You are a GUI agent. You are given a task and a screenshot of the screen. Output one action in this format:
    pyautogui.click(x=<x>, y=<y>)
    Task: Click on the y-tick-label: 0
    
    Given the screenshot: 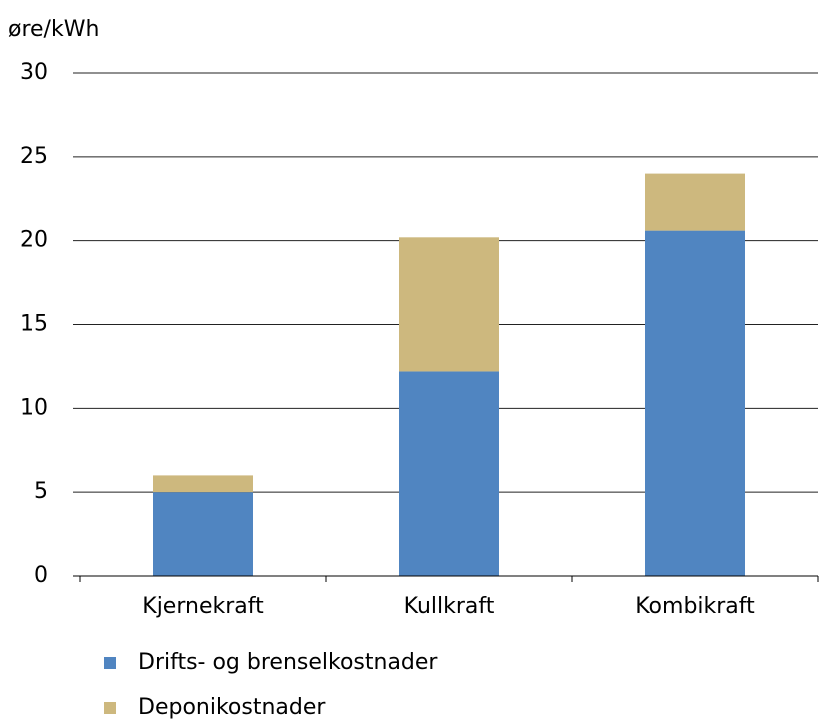 What is the action you would take?
    pyautogui.click(x=41, y=575)
    